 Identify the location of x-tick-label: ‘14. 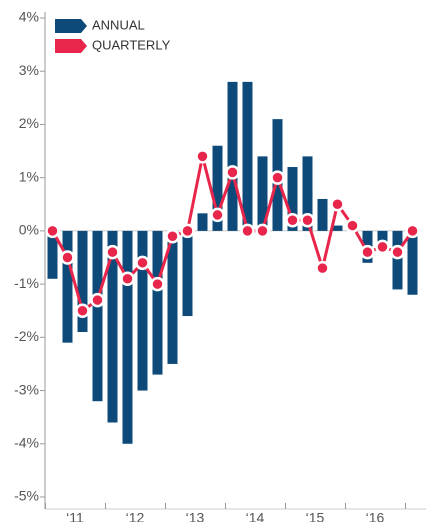
(255, 516).